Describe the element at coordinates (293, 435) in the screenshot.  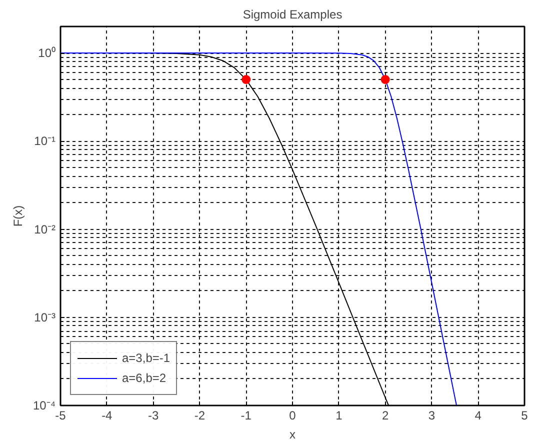
I see `x-axis-title: x` at that location.